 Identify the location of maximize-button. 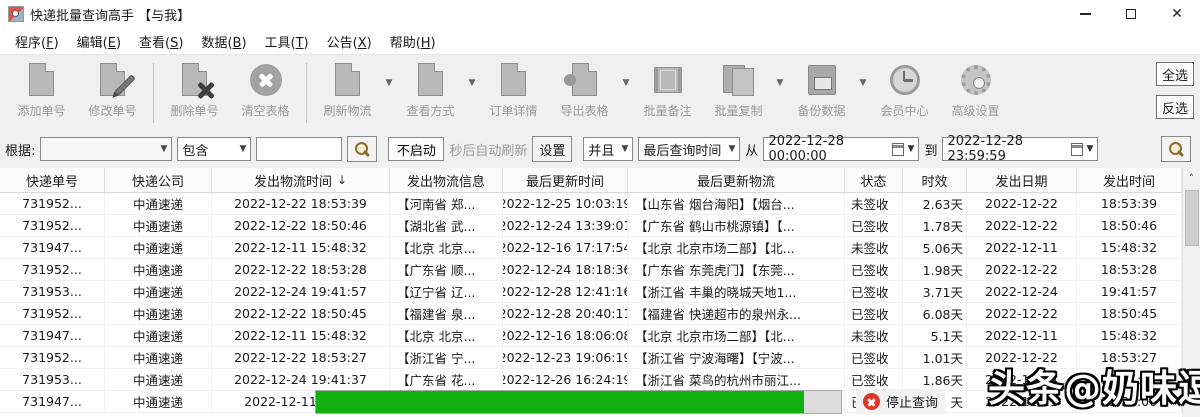
(1131, 14).